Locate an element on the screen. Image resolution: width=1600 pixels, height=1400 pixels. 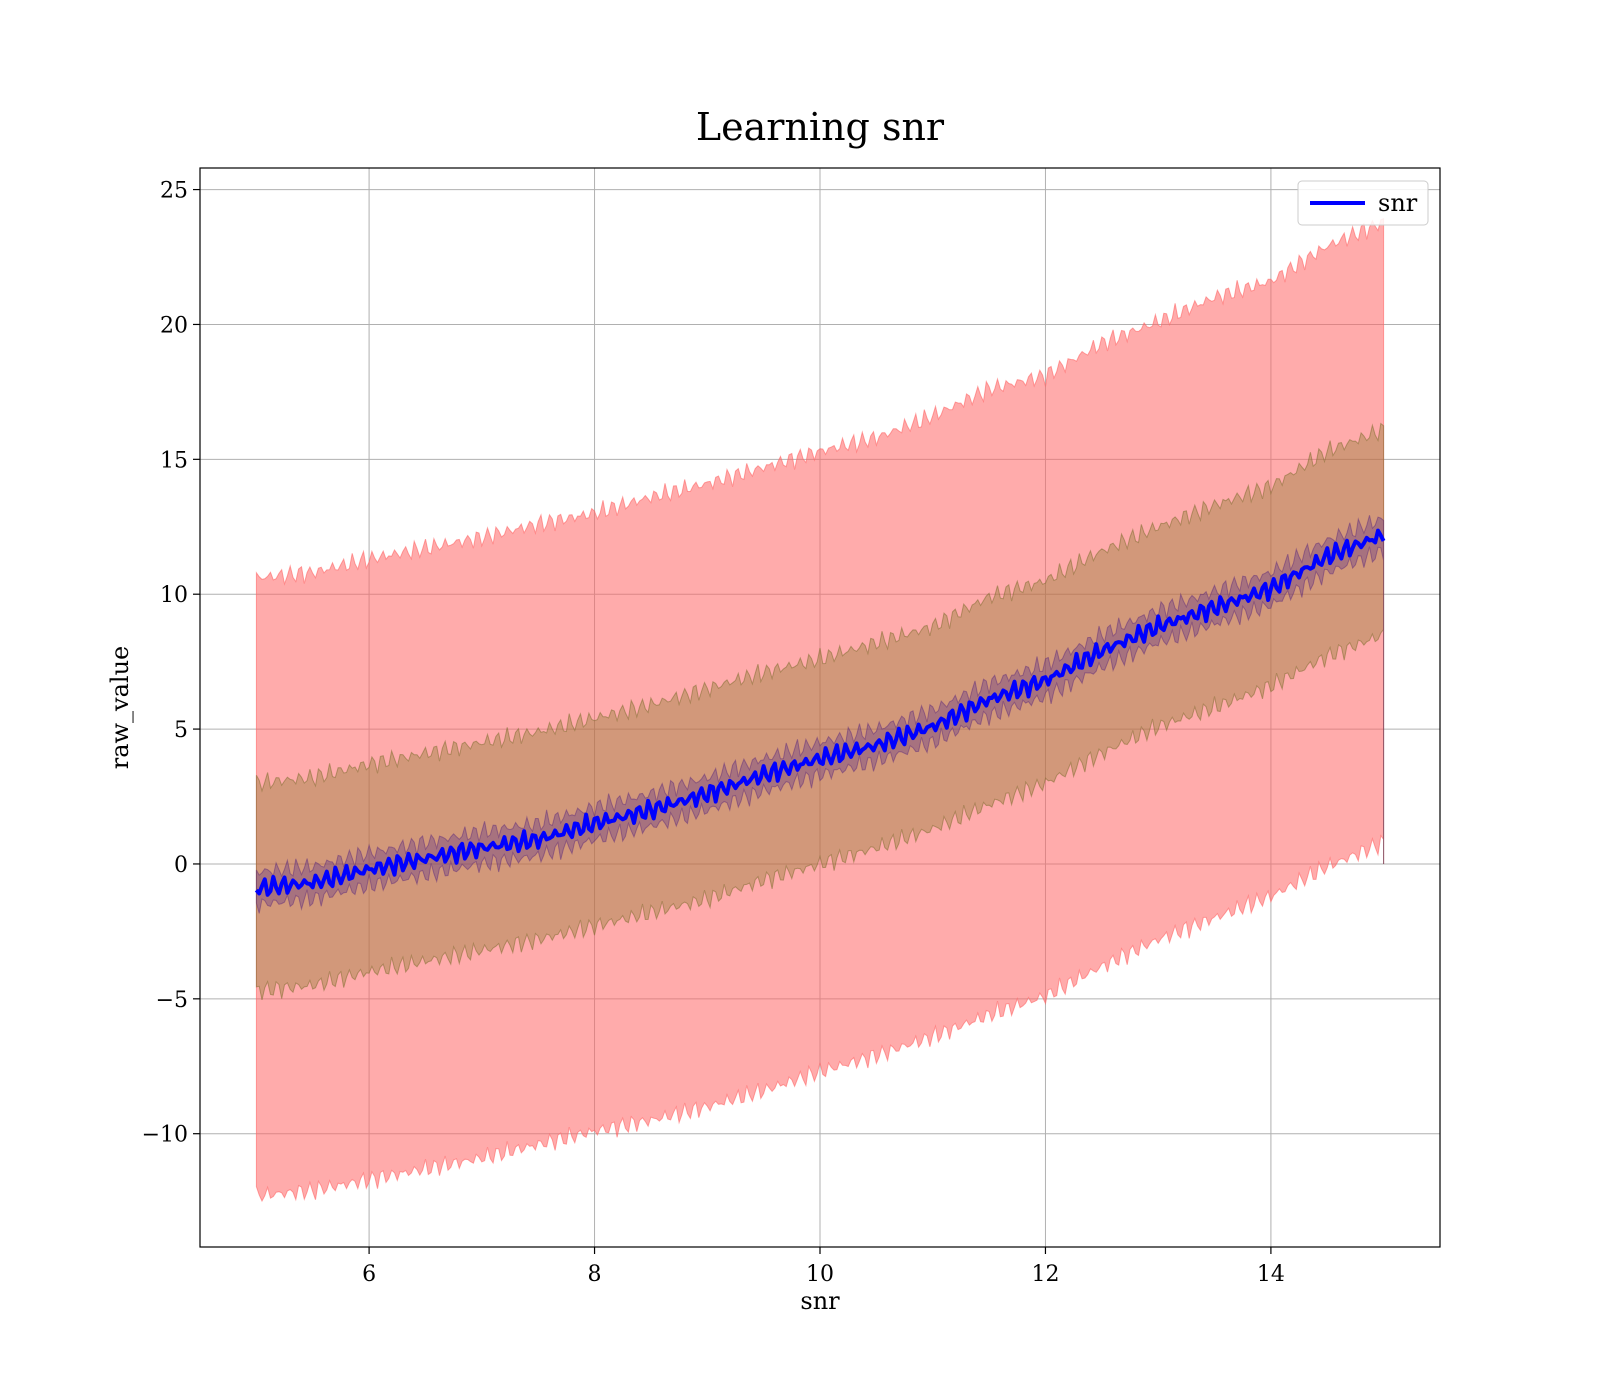
x-tick-label: 14 is located at coordinates (1271, 1274).